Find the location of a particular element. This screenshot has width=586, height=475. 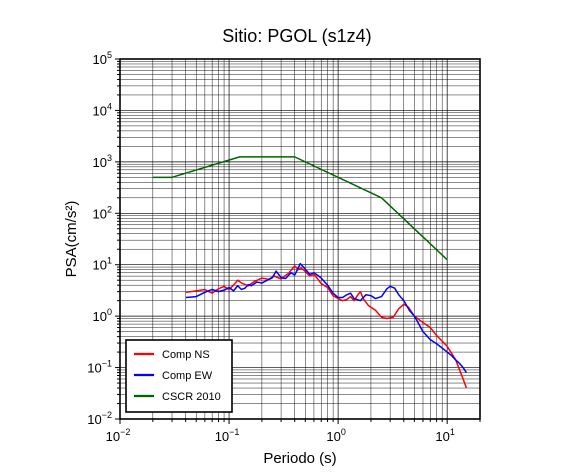

x-tick-label: 10¹ is located at coordinates (444, 435).